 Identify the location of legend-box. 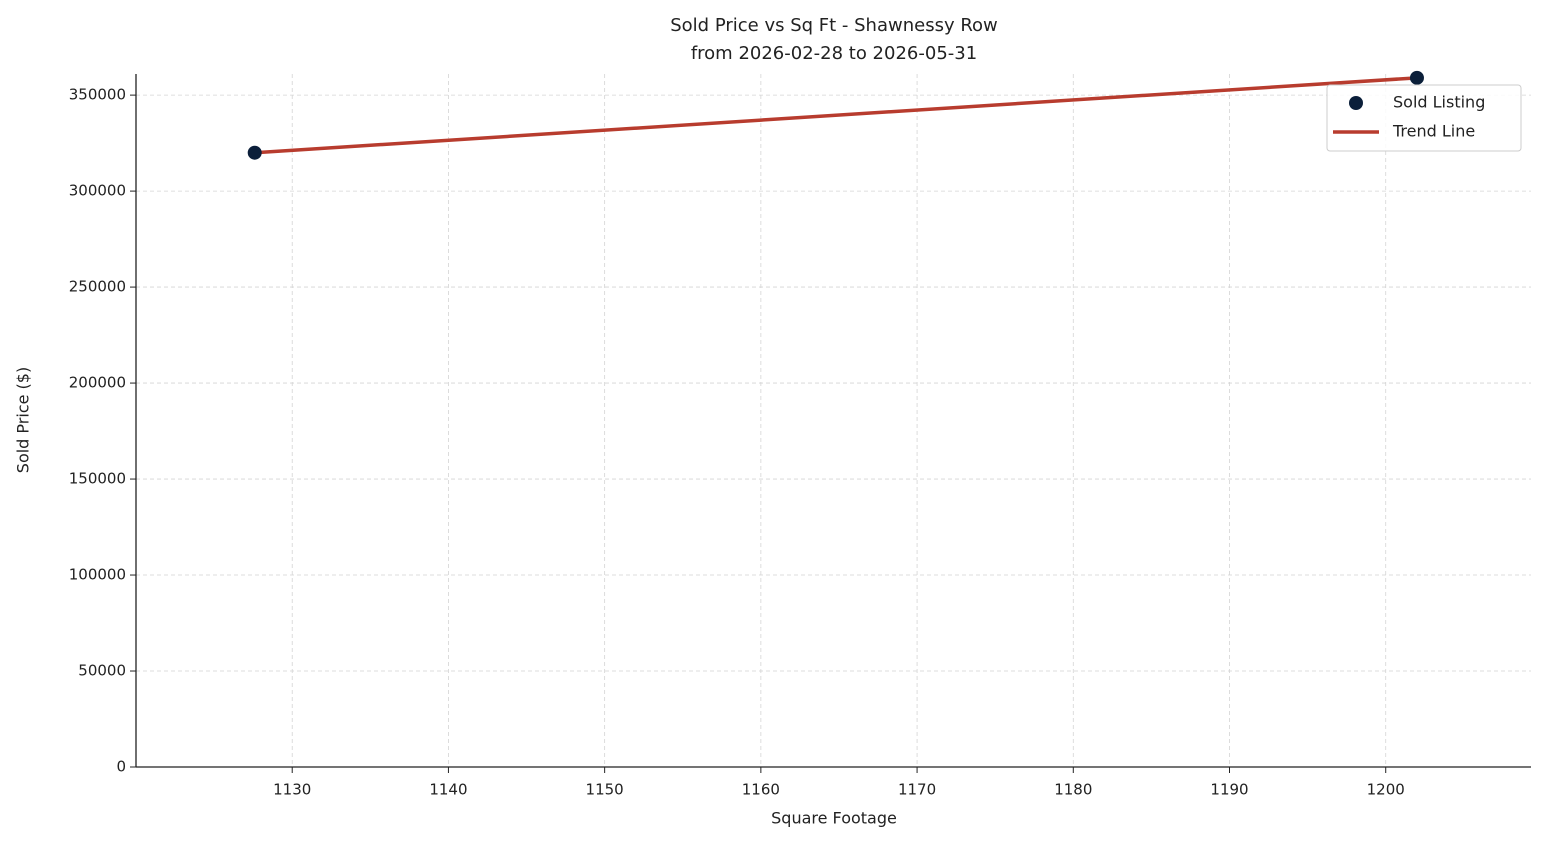
(1424, 118).